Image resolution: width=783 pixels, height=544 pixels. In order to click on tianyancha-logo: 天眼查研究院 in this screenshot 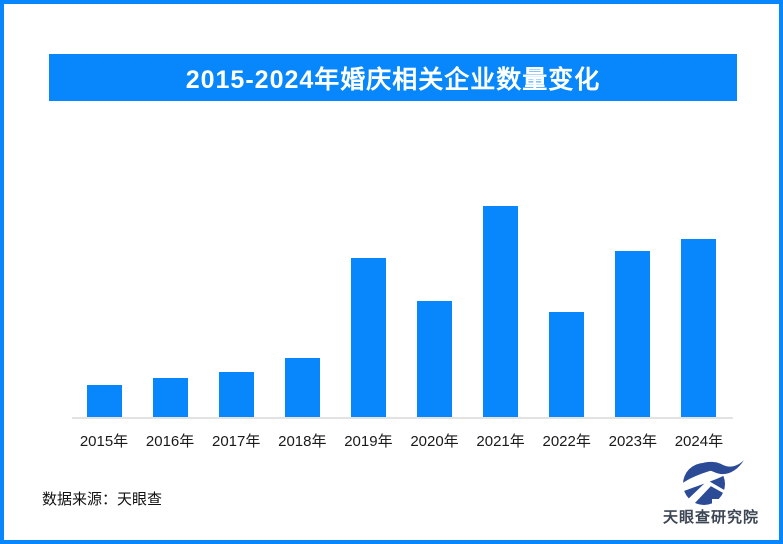, I will do `click(711, 493)`.